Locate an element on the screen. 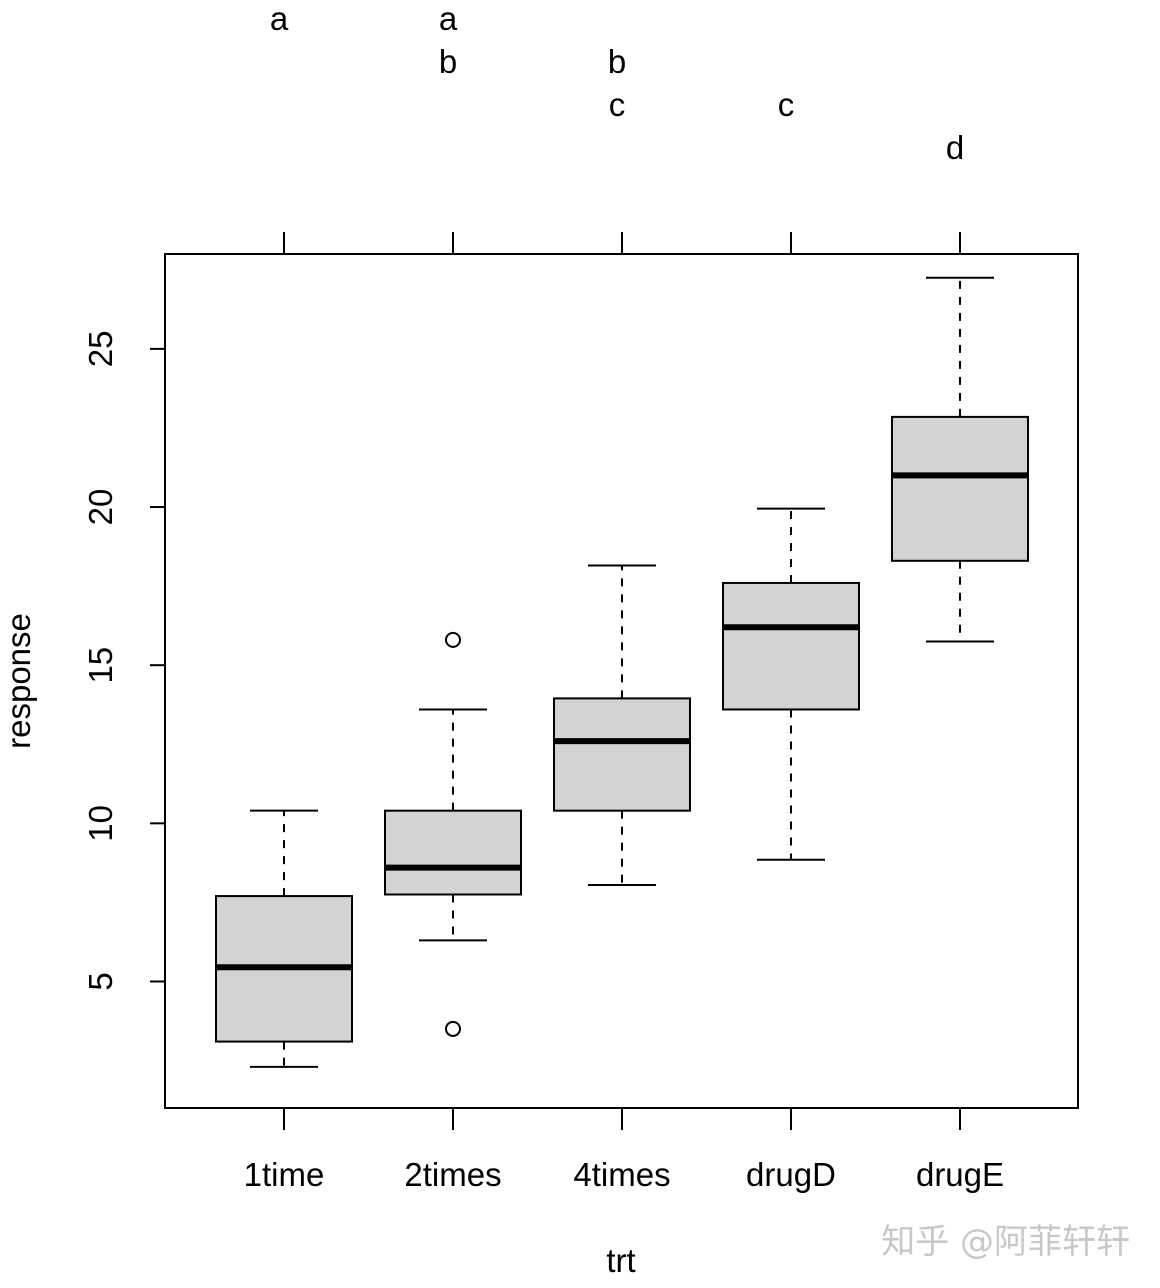 This screenshot has height=1288, width=1160. box-drugD is located at coordinates (791, 684).